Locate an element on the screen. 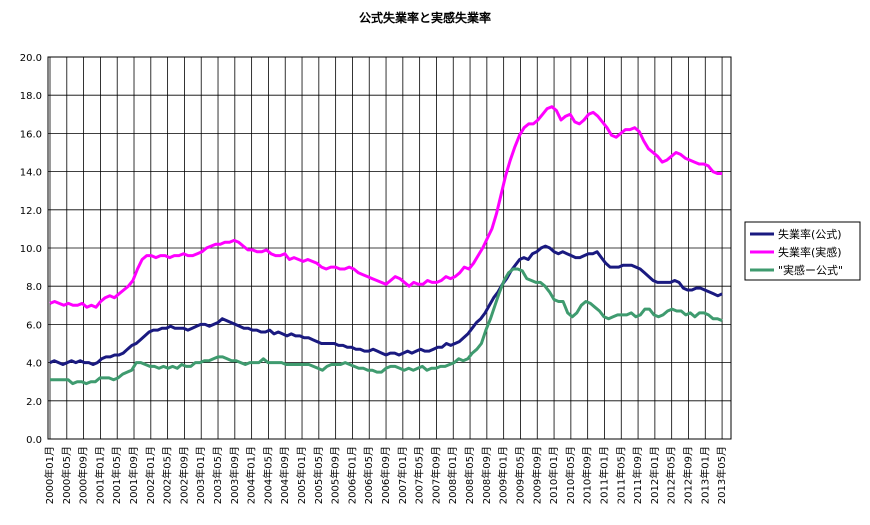 The width and height of the screenshot is (870, 525). legend: 失業率(公式) 失業率(実感) "実感ー公式" is located at coordinates (802, 251).